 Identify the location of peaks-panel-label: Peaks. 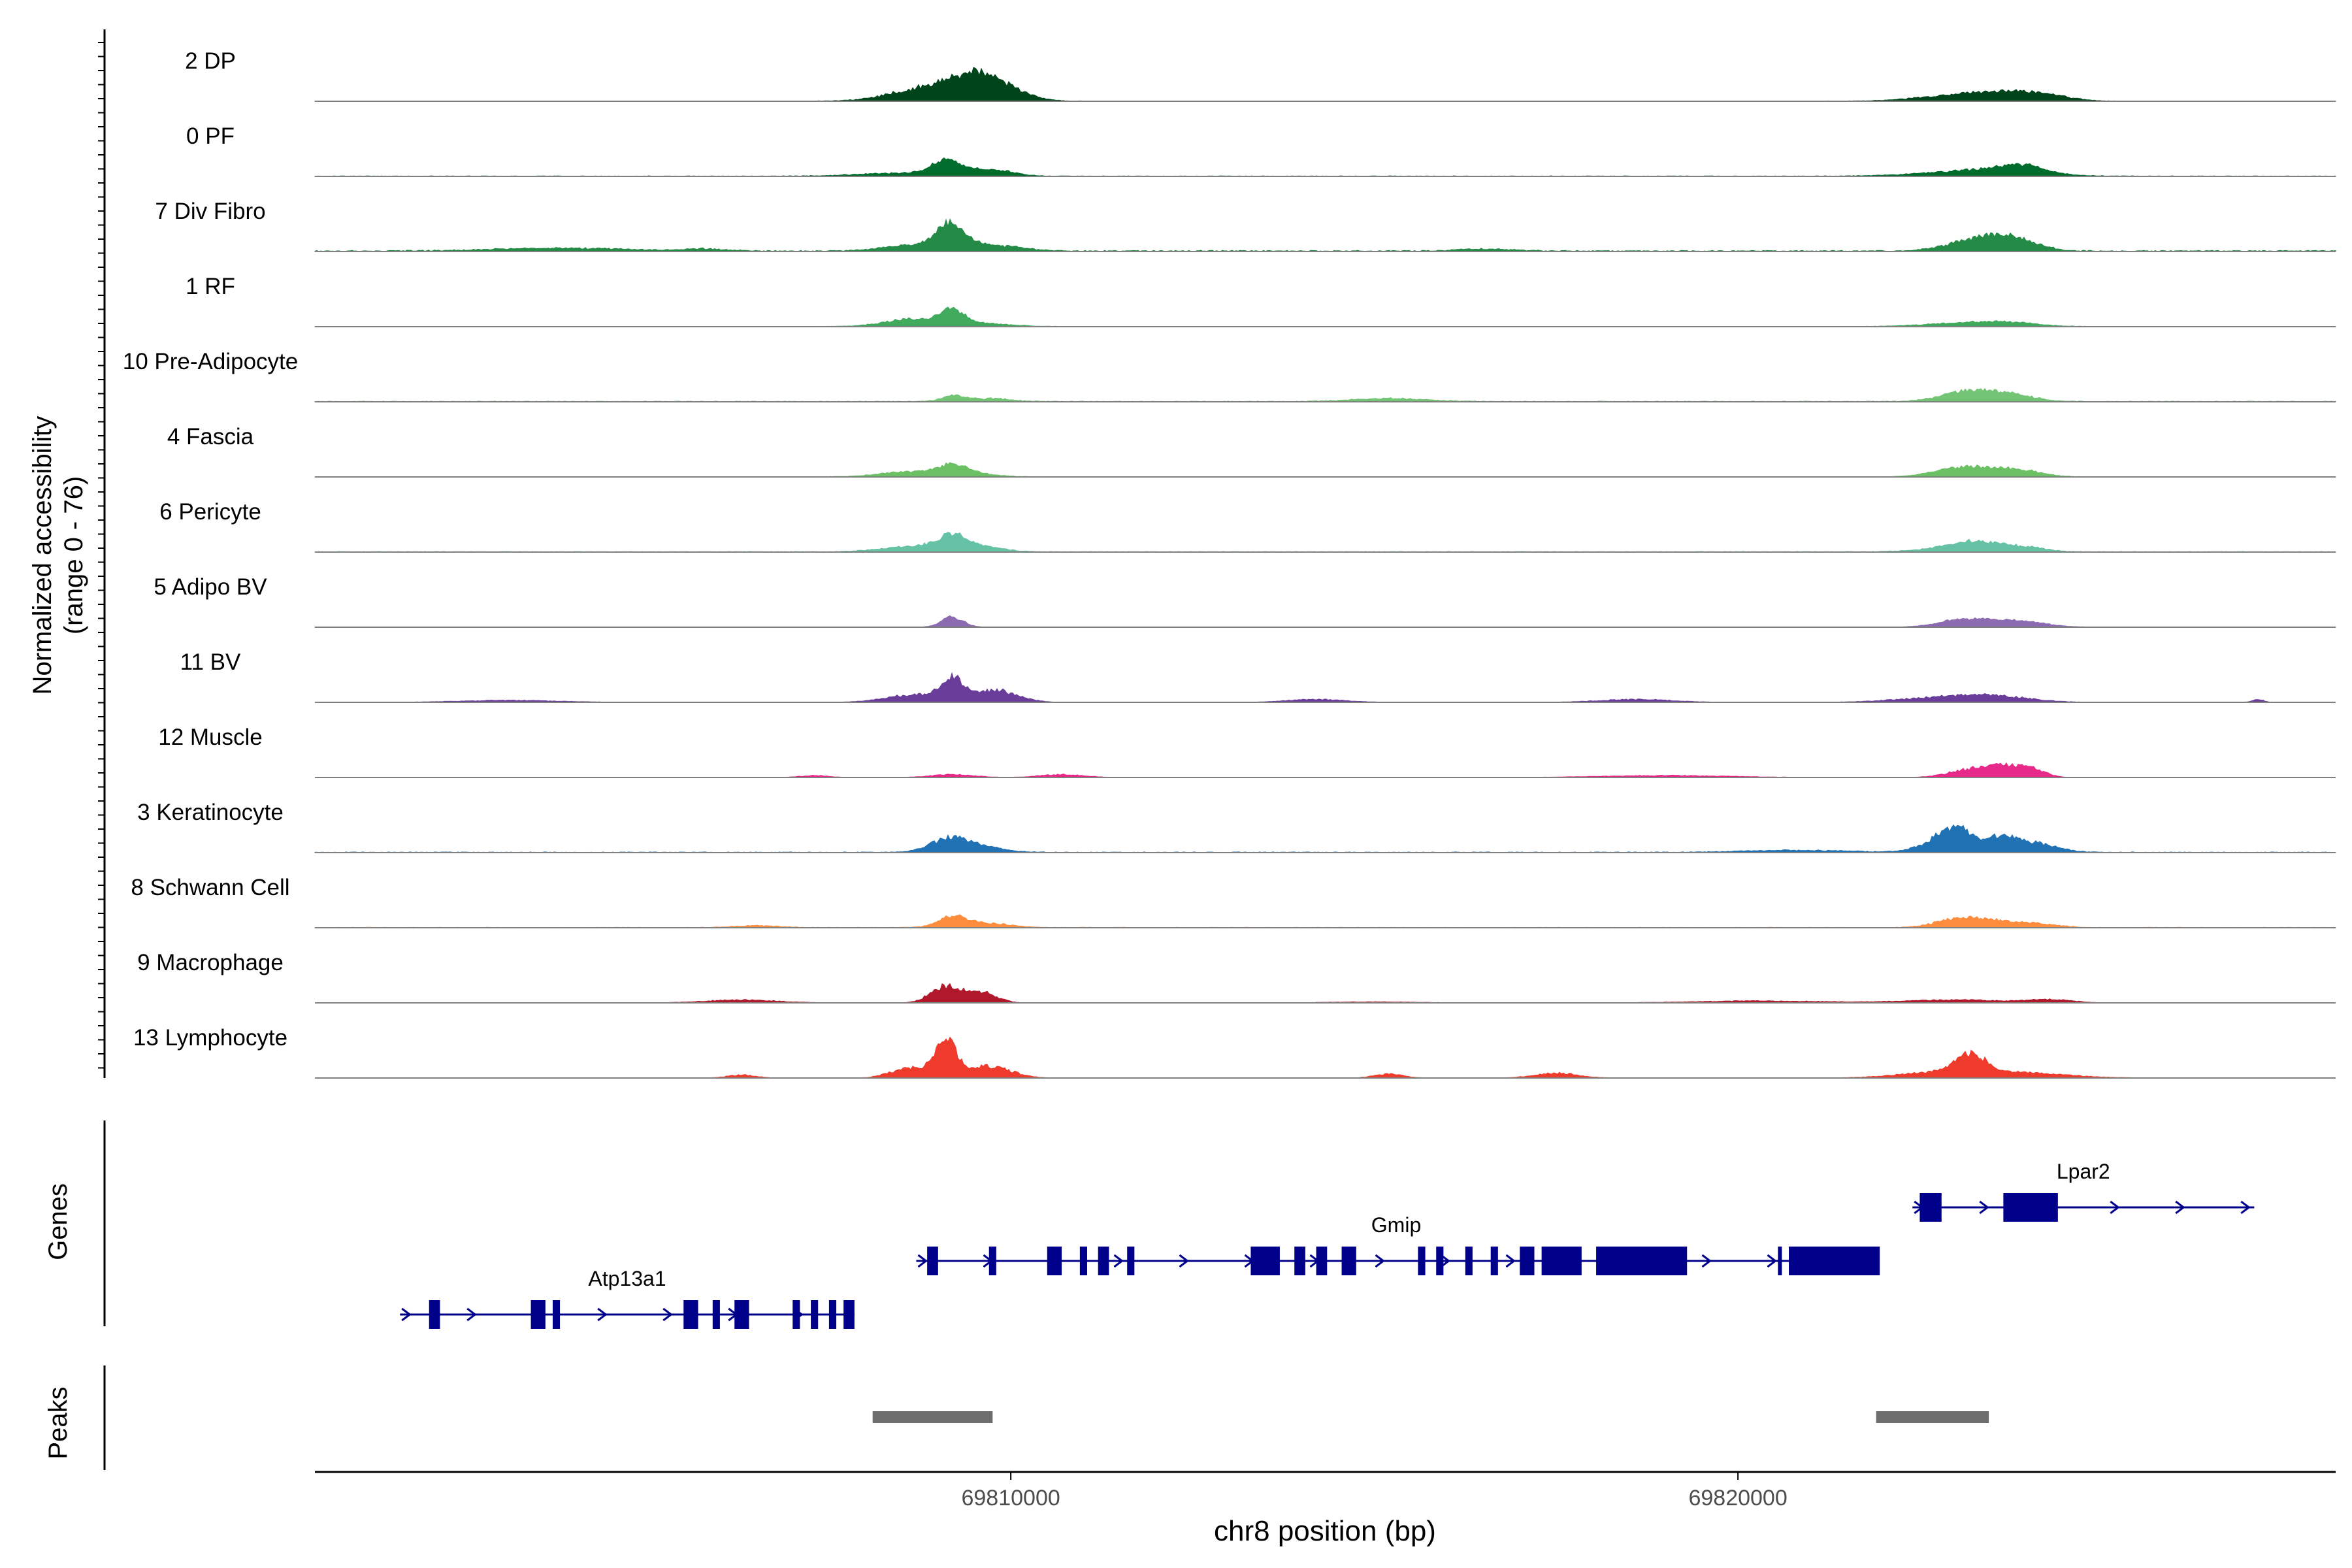
(58, 1422).